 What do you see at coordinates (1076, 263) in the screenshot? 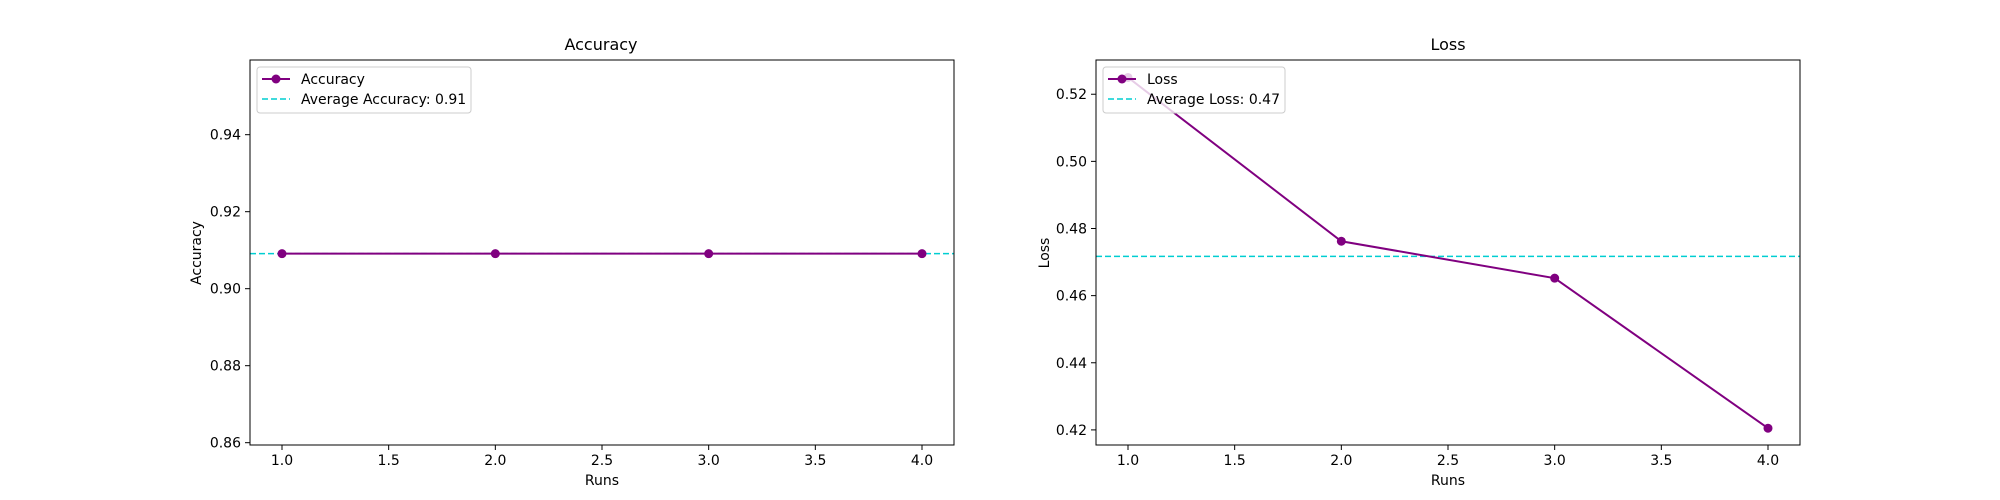
I see `loss-y-ticks: 0.42 0.44 0.46 0.48 0.50 0.52` at bounding box center [1076, 263].